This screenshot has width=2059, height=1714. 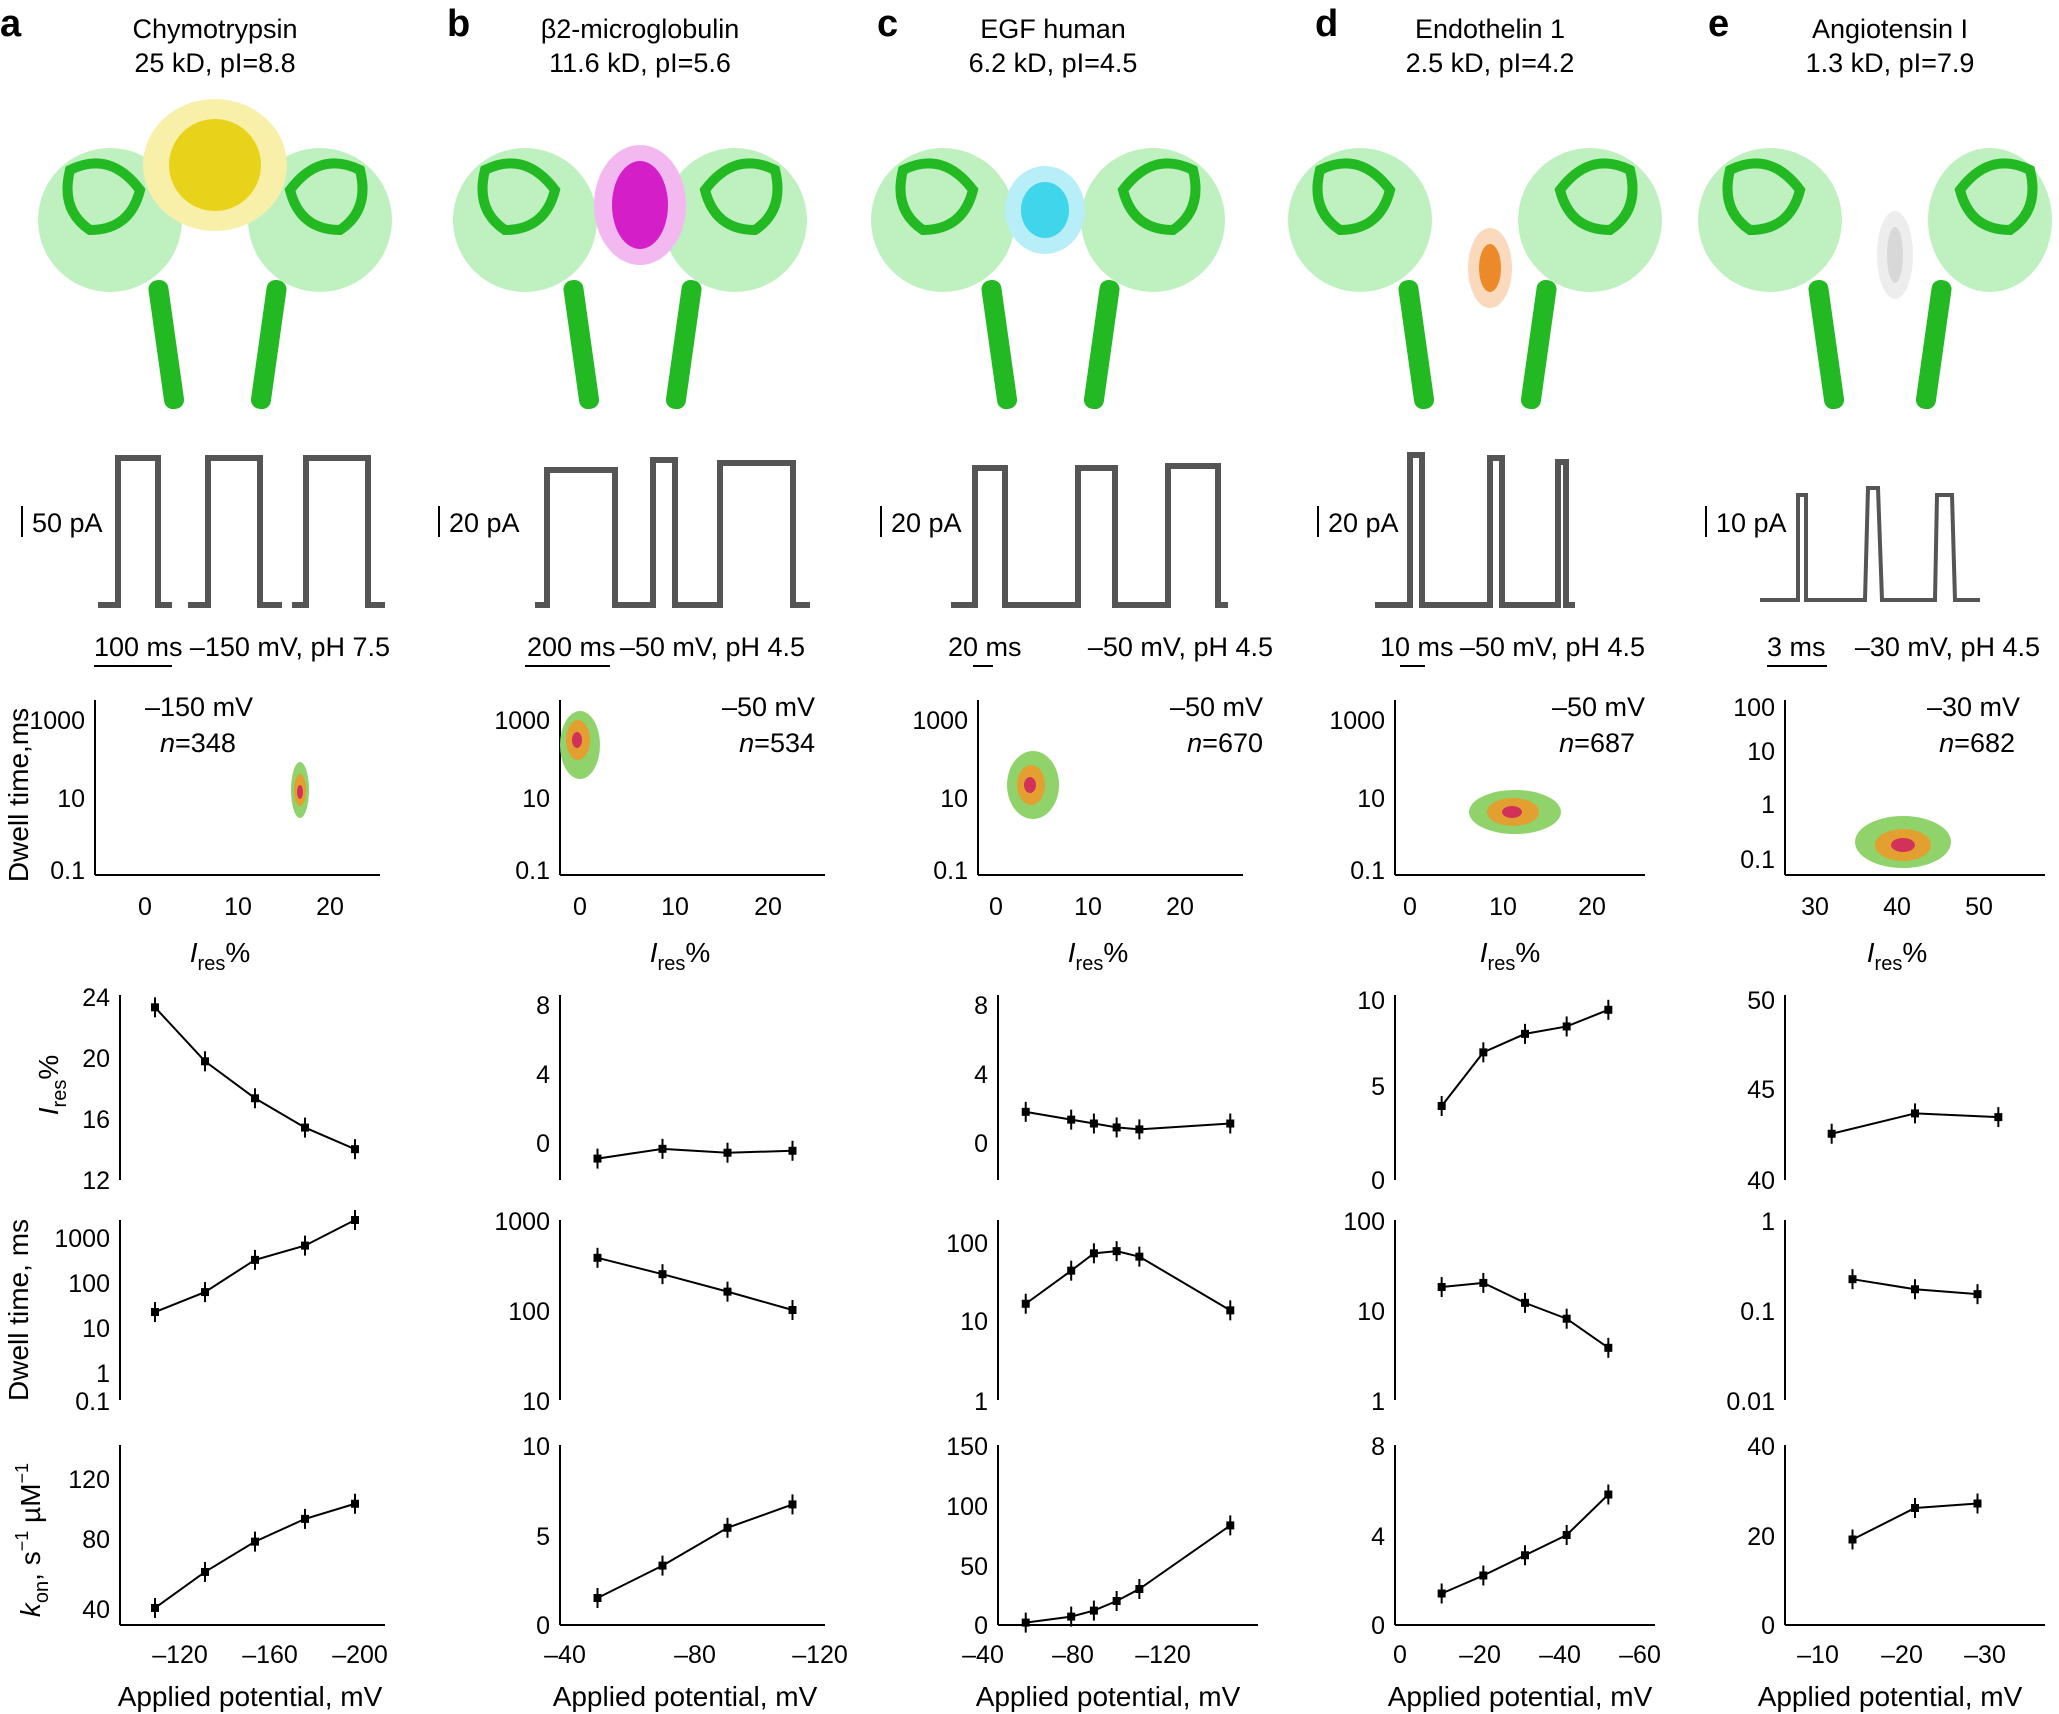 I want to click on x-tick: 40, so click(x=1897, y=907).